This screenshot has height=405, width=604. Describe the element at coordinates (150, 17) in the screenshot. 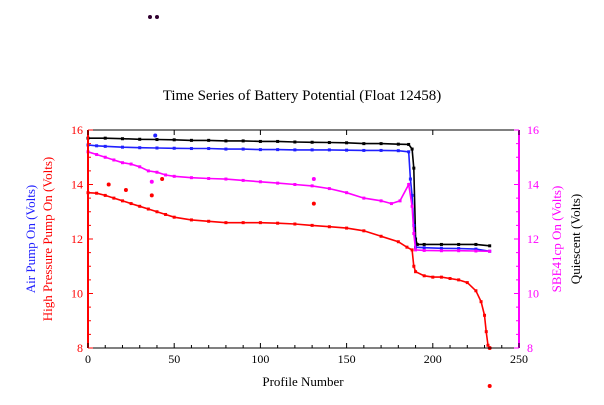

I see `stray-dot` at that location.